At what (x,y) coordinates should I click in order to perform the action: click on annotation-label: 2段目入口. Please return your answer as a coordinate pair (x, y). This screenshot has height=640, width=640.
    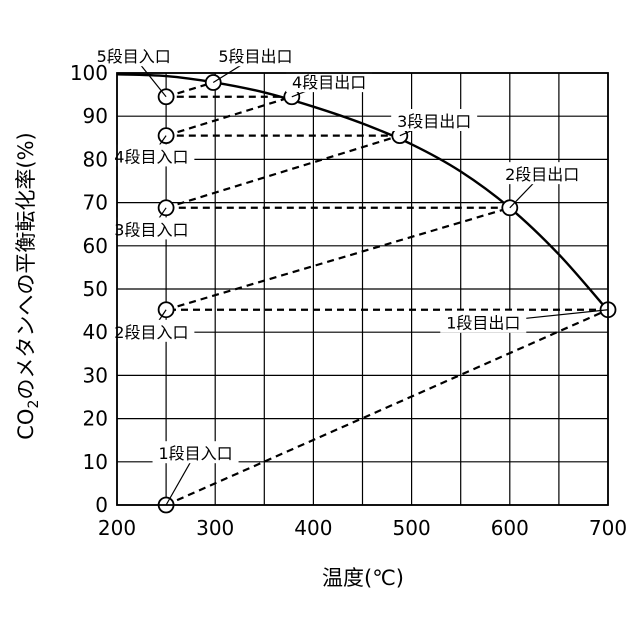
    Looking at the image, I should click on (151, 332).